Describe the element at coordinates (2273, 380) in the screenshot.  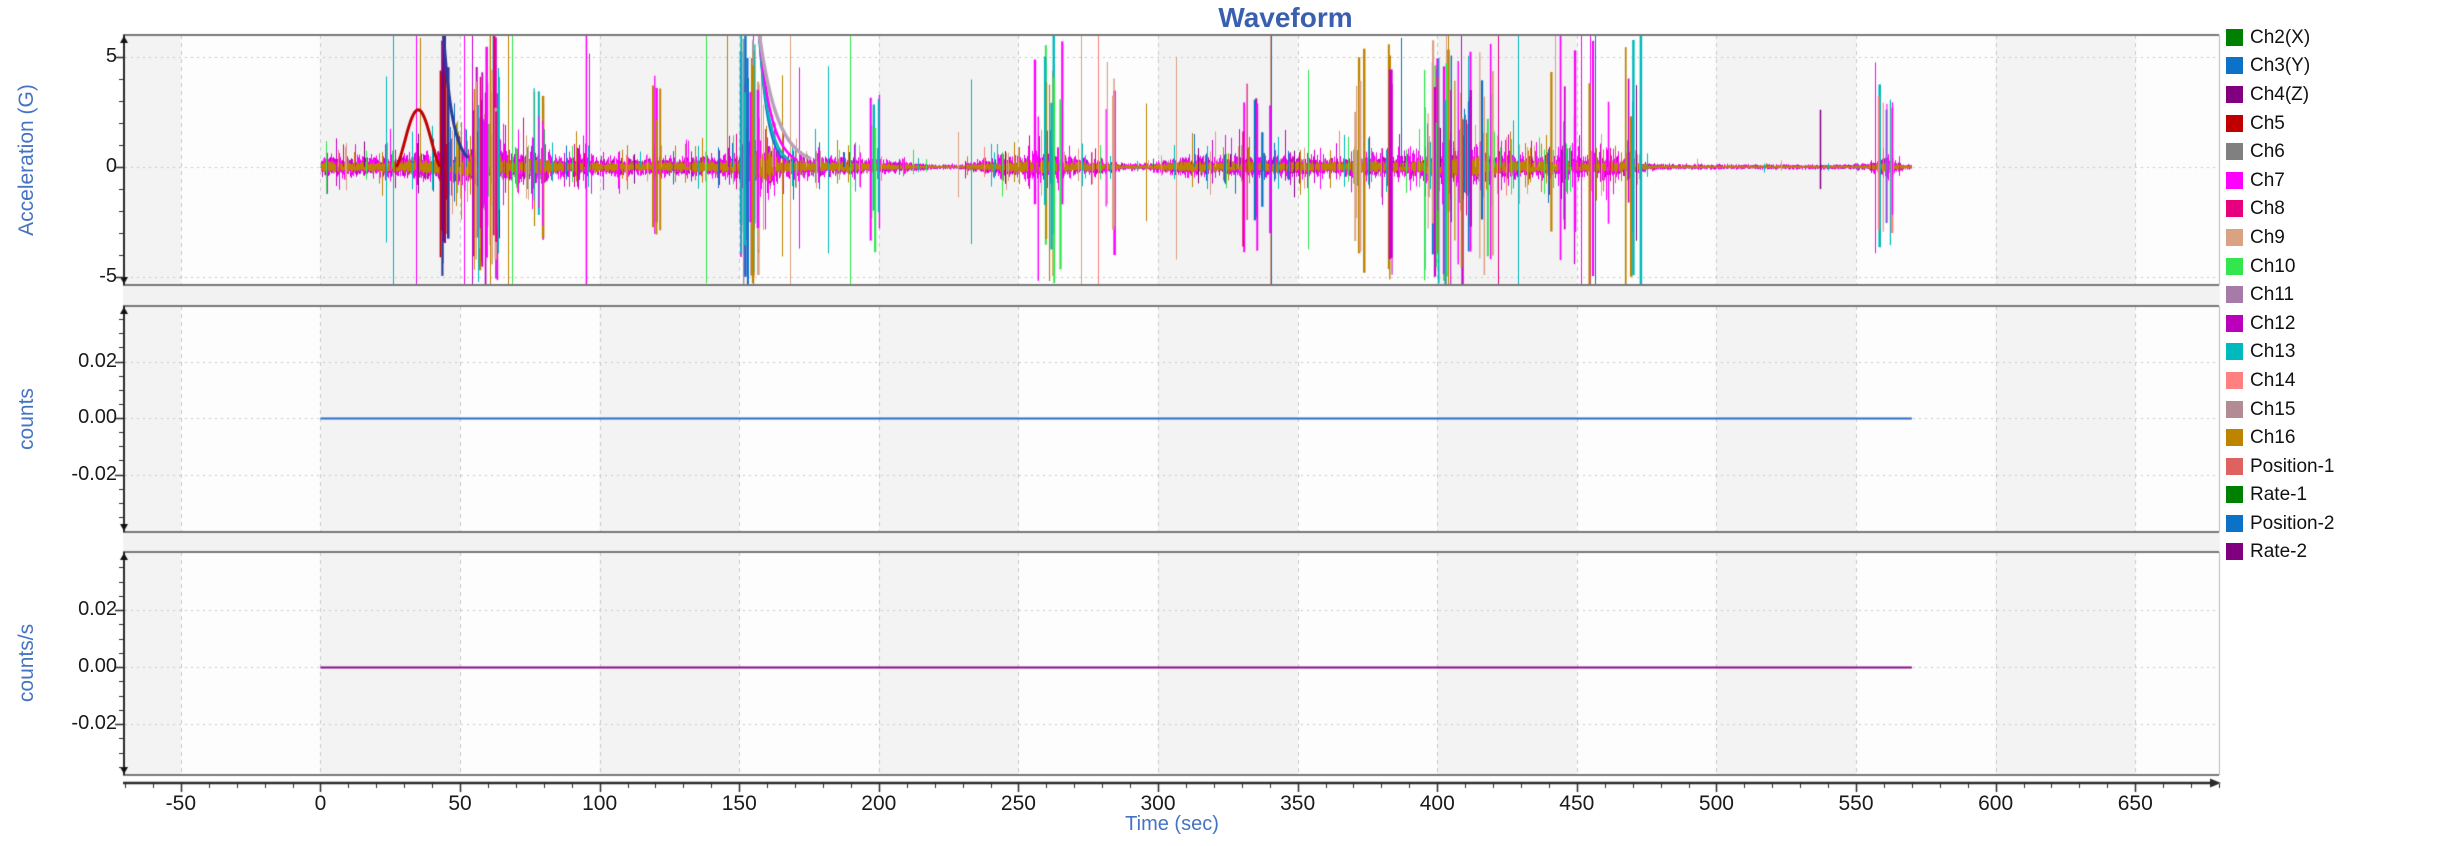
I see `legend-label: Ch14` at that location.